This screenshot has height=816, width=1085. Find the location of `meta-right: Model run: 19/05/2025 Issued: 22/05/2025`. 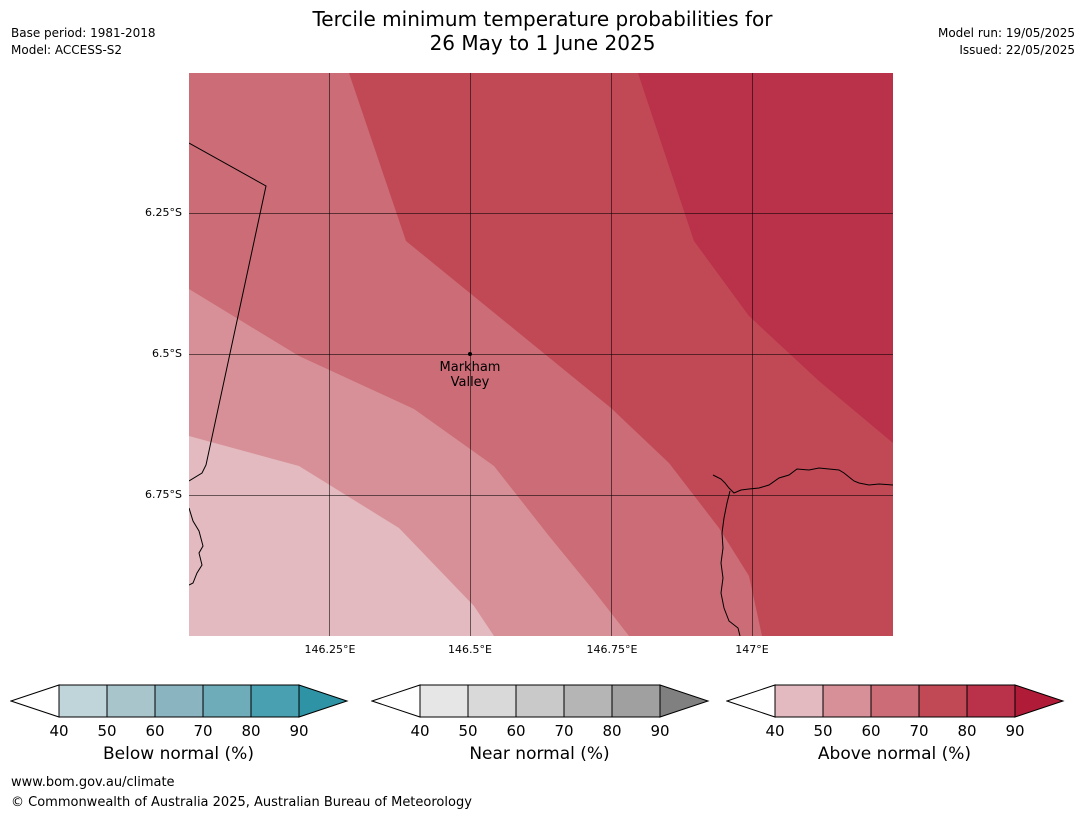

meta-right: Model run: 19/05/2025 Issued: 22/05/2025 is located at coordinates (1006, 42).